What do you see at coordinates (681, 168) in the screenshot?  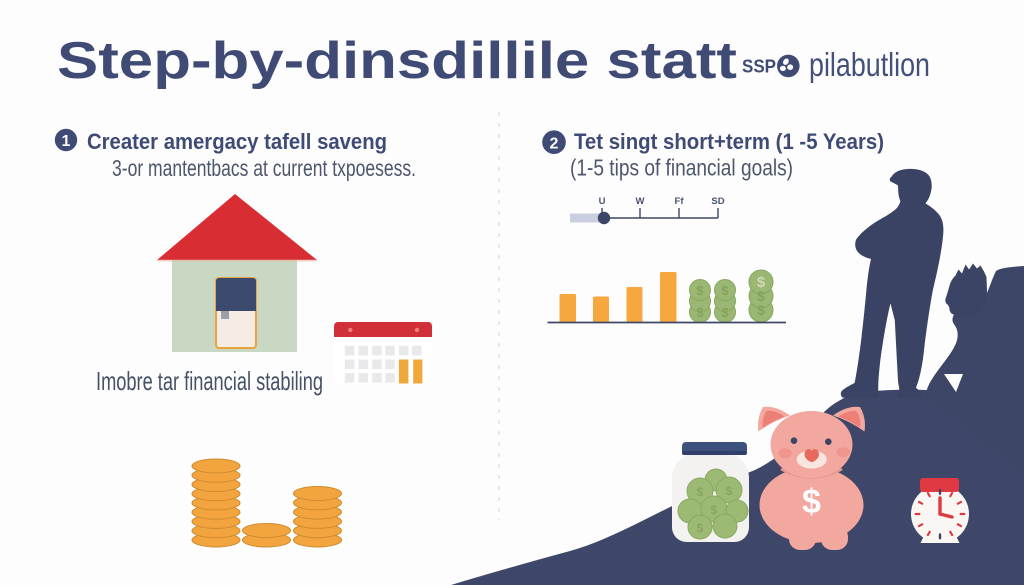 I see `svg-text: (1-5 tips of financial goals)` at bounding box center [681, 168].